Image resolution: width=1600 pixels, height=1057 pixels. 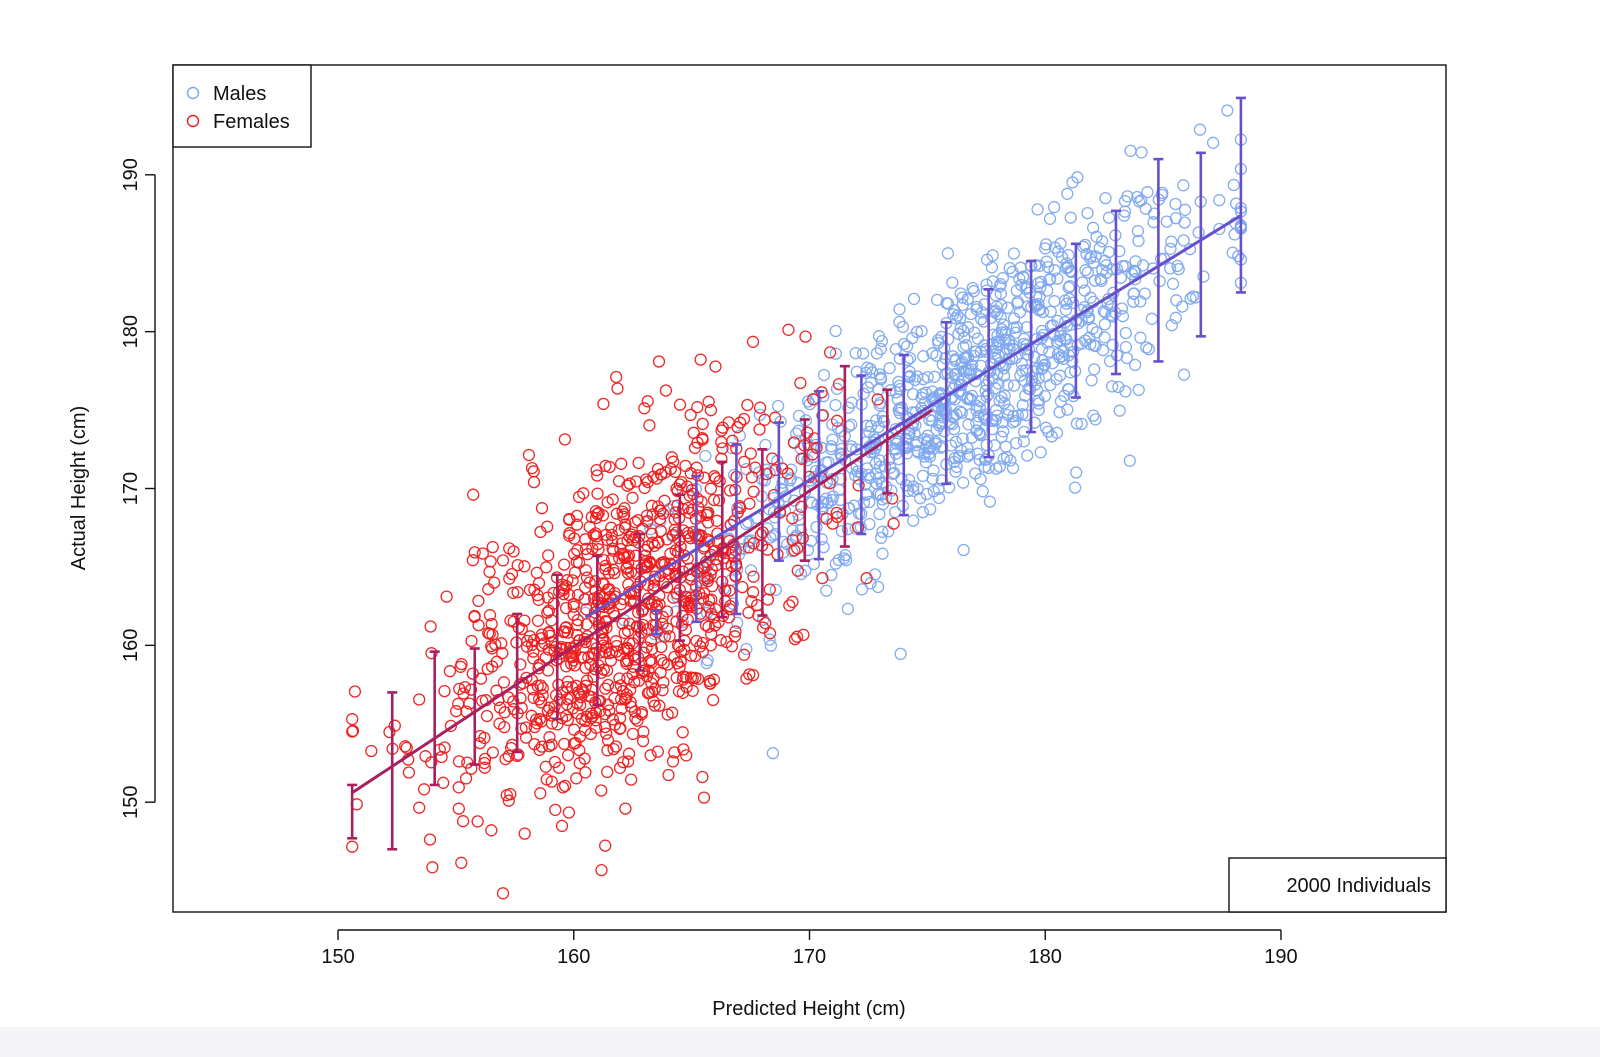 What do you see at coordinates (242, 106) in the screenshot?
I see `legend: Males Females` at bounding box center [242, 106].